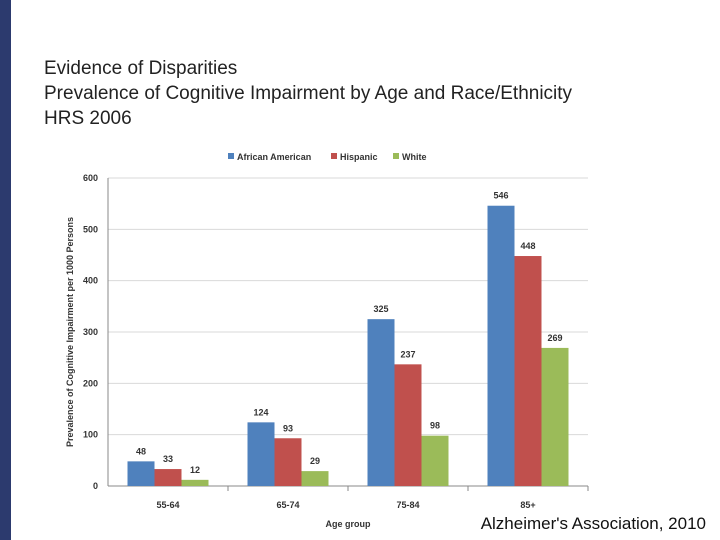 This screenshot has height=540, width=720. Describe the element at coordinates (195, 470) in the screenshot. I see `data-label: 12` at that location.